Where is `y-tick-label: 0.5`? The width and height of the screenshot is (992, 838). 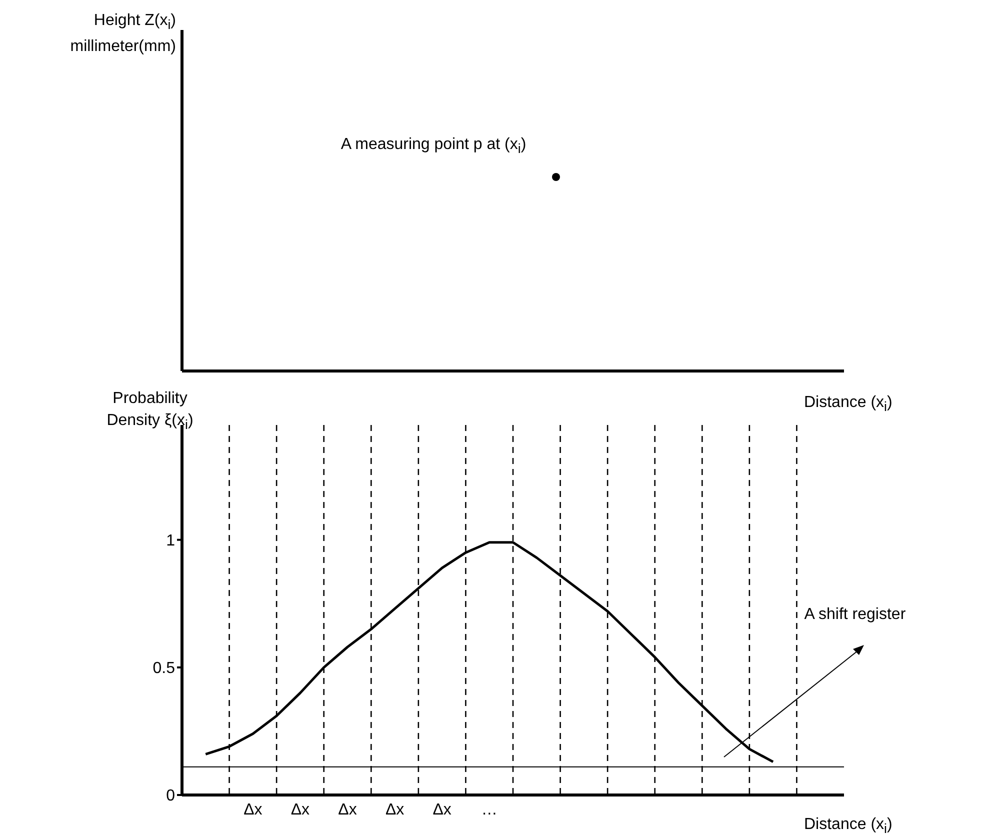 y-tick-label: 0.5 is located at coordinates (164, 669).